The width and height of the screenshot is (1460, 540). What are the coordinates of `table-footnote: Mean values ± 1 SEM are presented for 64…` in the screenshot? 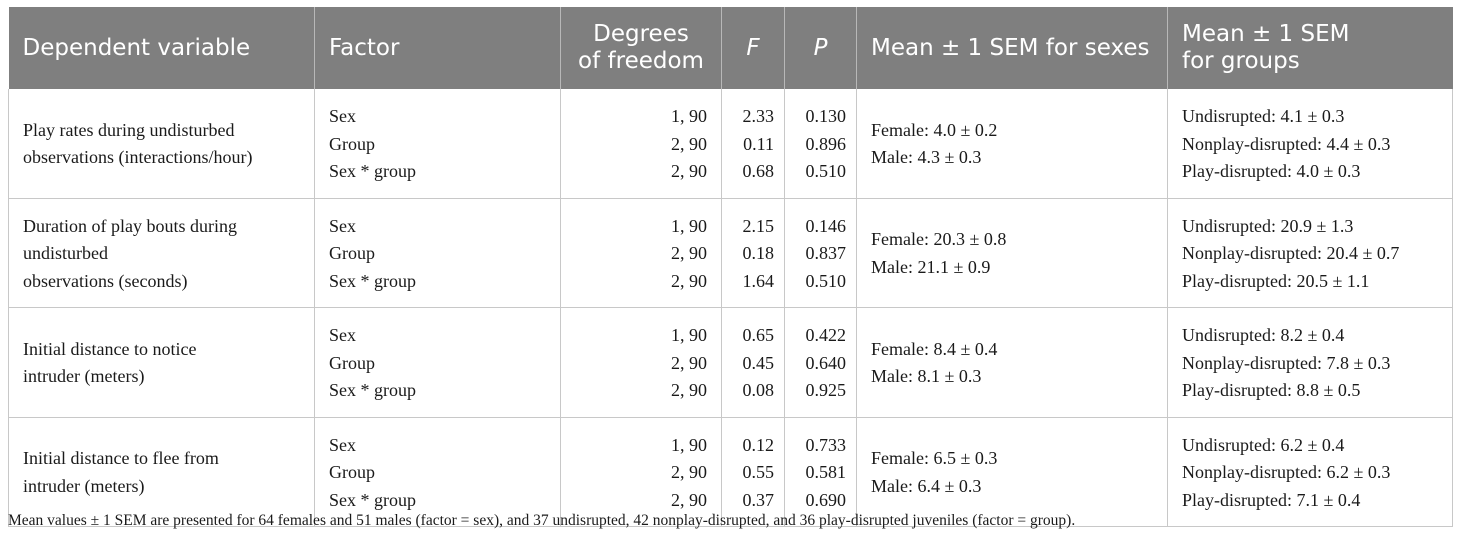 It's located at (542, 520).